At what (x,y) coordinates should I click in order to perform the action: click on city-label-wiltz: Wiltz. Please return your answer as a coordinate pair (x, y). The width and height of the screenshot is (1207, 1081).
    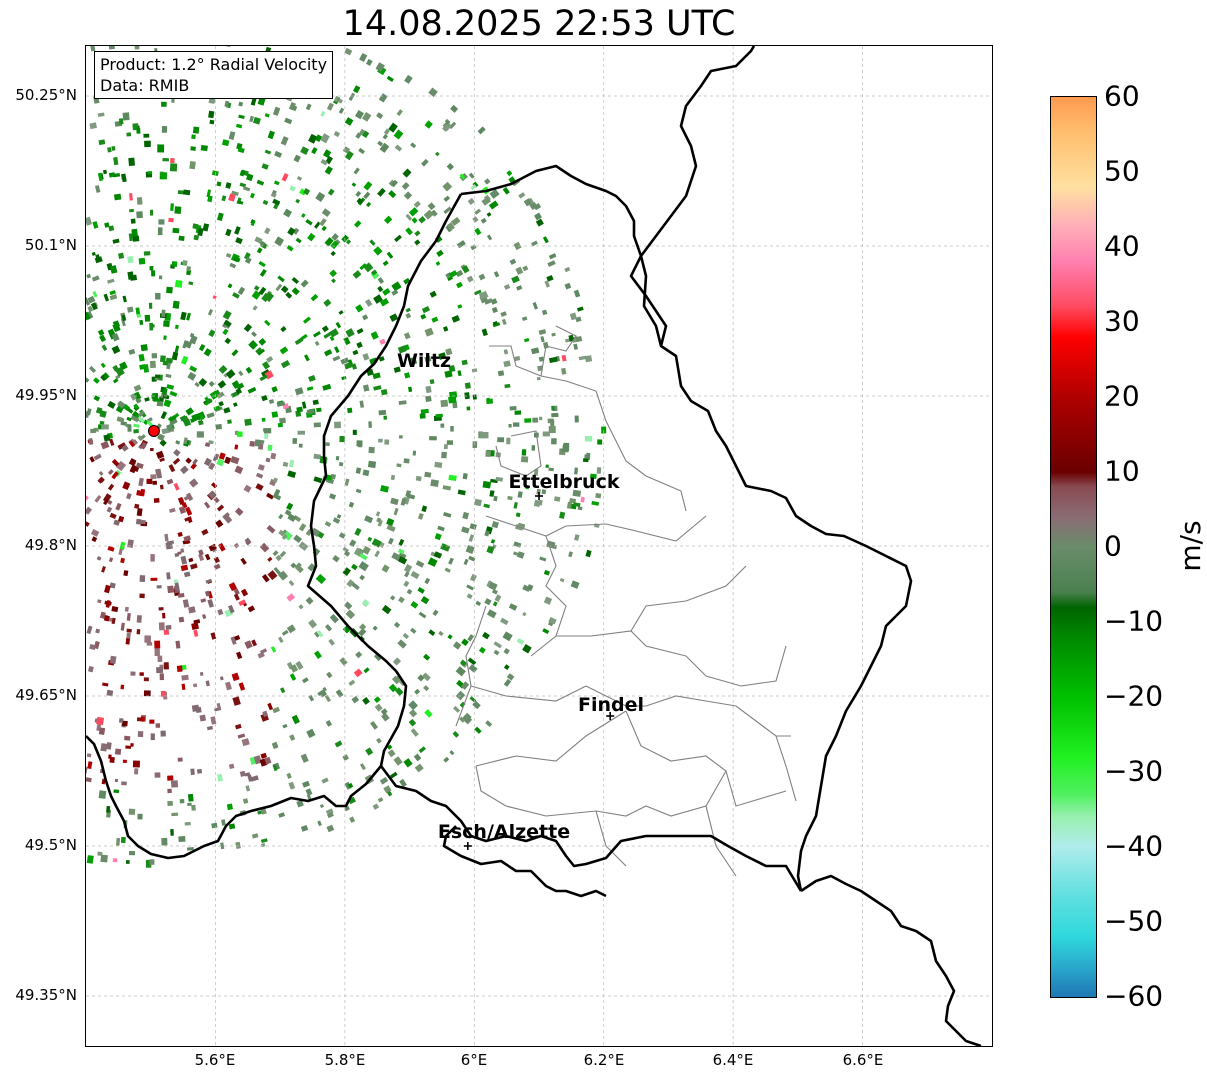
    Looking at the image, I should click on (424, 361).